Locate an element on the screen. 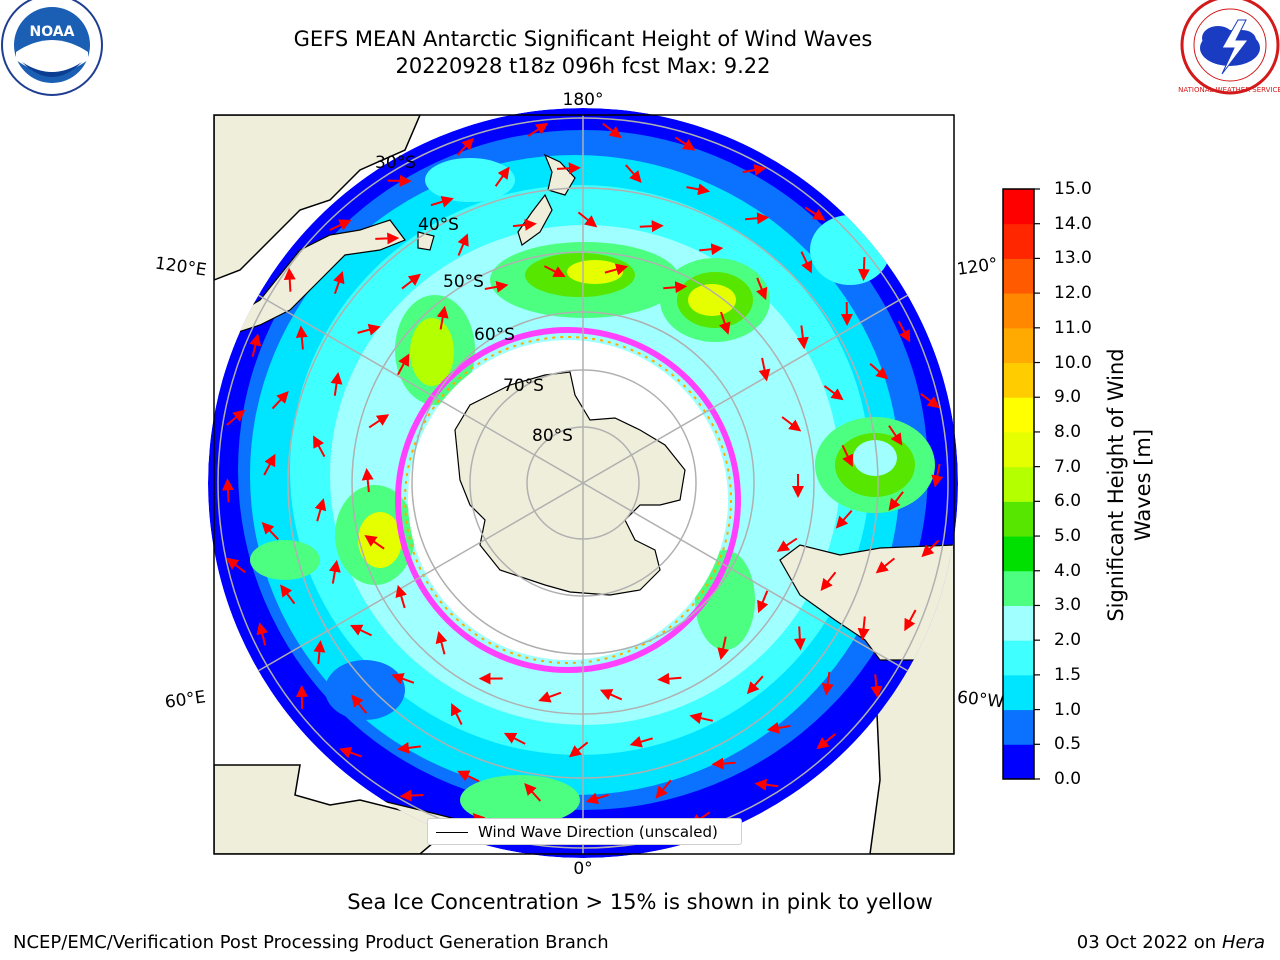 Image resolution: width=1280 pixels, height=960 pixels. map-legend: Wind Wave Direction (unscaled) is located at coordinates (584, 831).